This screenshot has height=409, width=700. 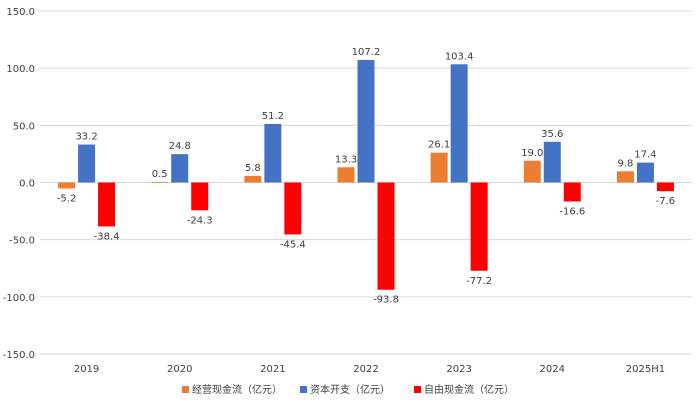 I want to click on x-tick-label: 2025H1, so click(x=645, y=369).